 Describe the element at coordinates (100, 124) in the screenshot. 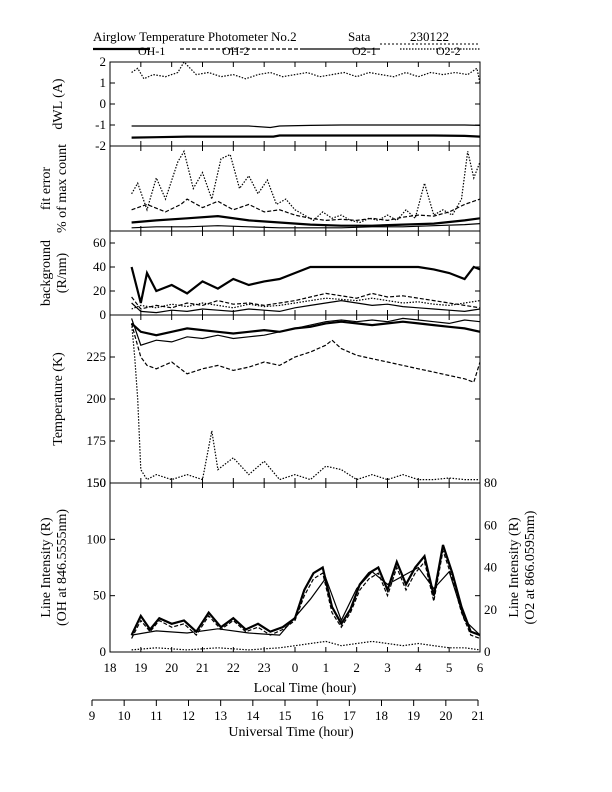

I see `y-tick-label: -1` at that location.